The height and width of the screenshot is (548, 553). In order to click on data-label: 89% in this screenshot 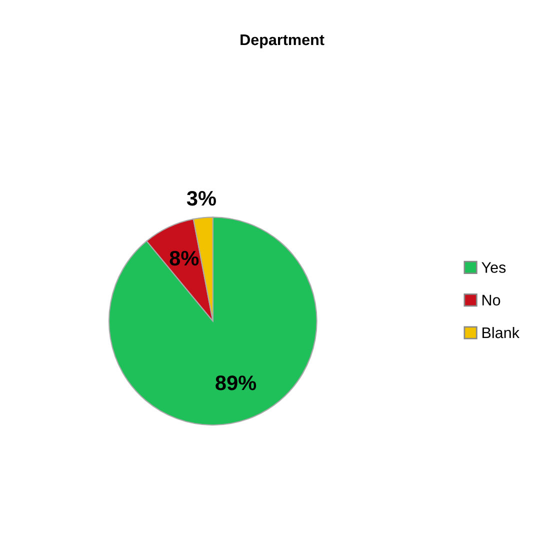, I will do `click(236, 383)`.